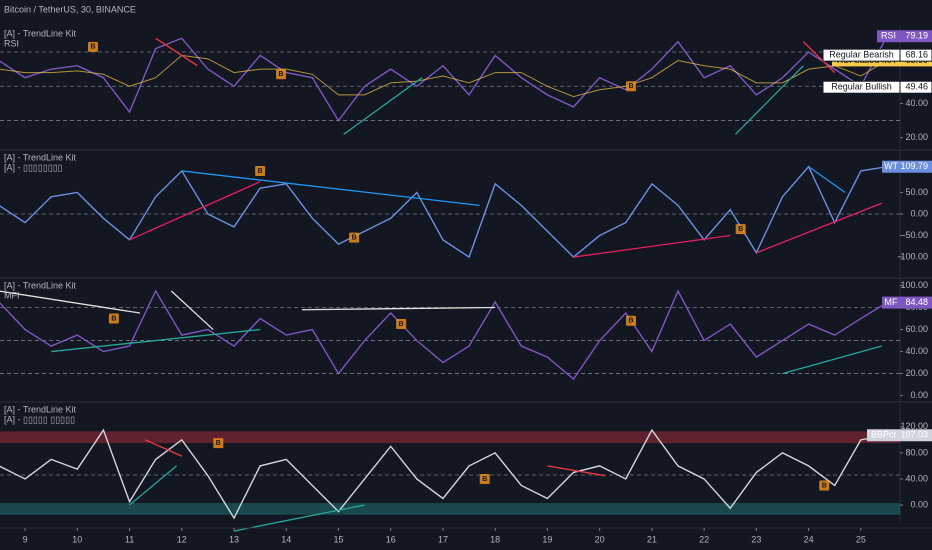  What do you see at coordinates (39, 419) in the screenshot?
I see `pane-subtitle: [A] - ▯▯▯▯▯ ▯▯▯▯▯` at bounding box center [39, 419].